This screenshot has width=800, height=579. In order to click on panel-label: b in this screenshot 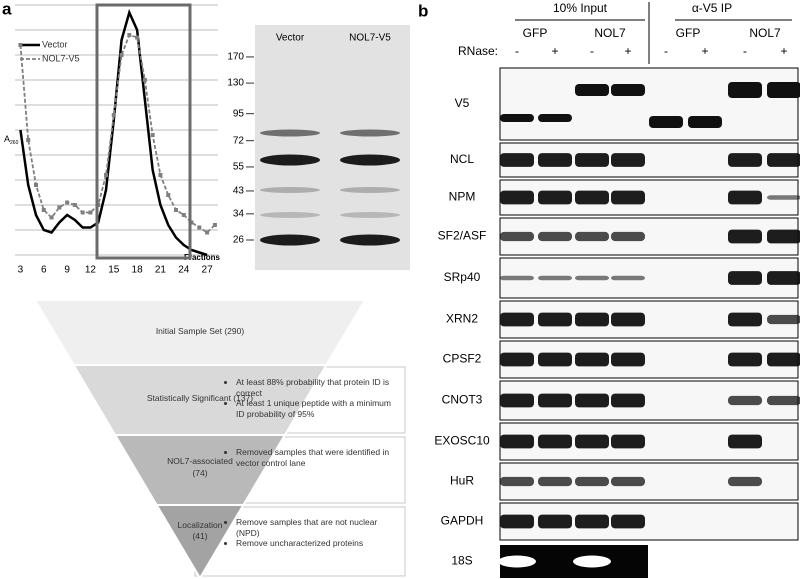, I will do `click(423, 10)`.